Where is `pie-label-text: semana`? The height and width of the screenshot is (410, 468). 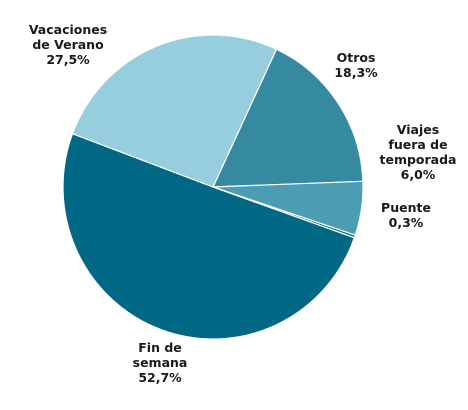
pie-label-text: semana is located at coordinates (160, 362).